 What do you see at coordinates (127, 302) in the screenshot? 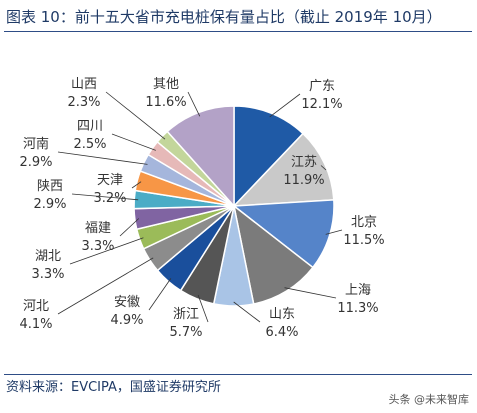
I see `slice-label-安徽: 安徽` at bounding box center [127, 302].